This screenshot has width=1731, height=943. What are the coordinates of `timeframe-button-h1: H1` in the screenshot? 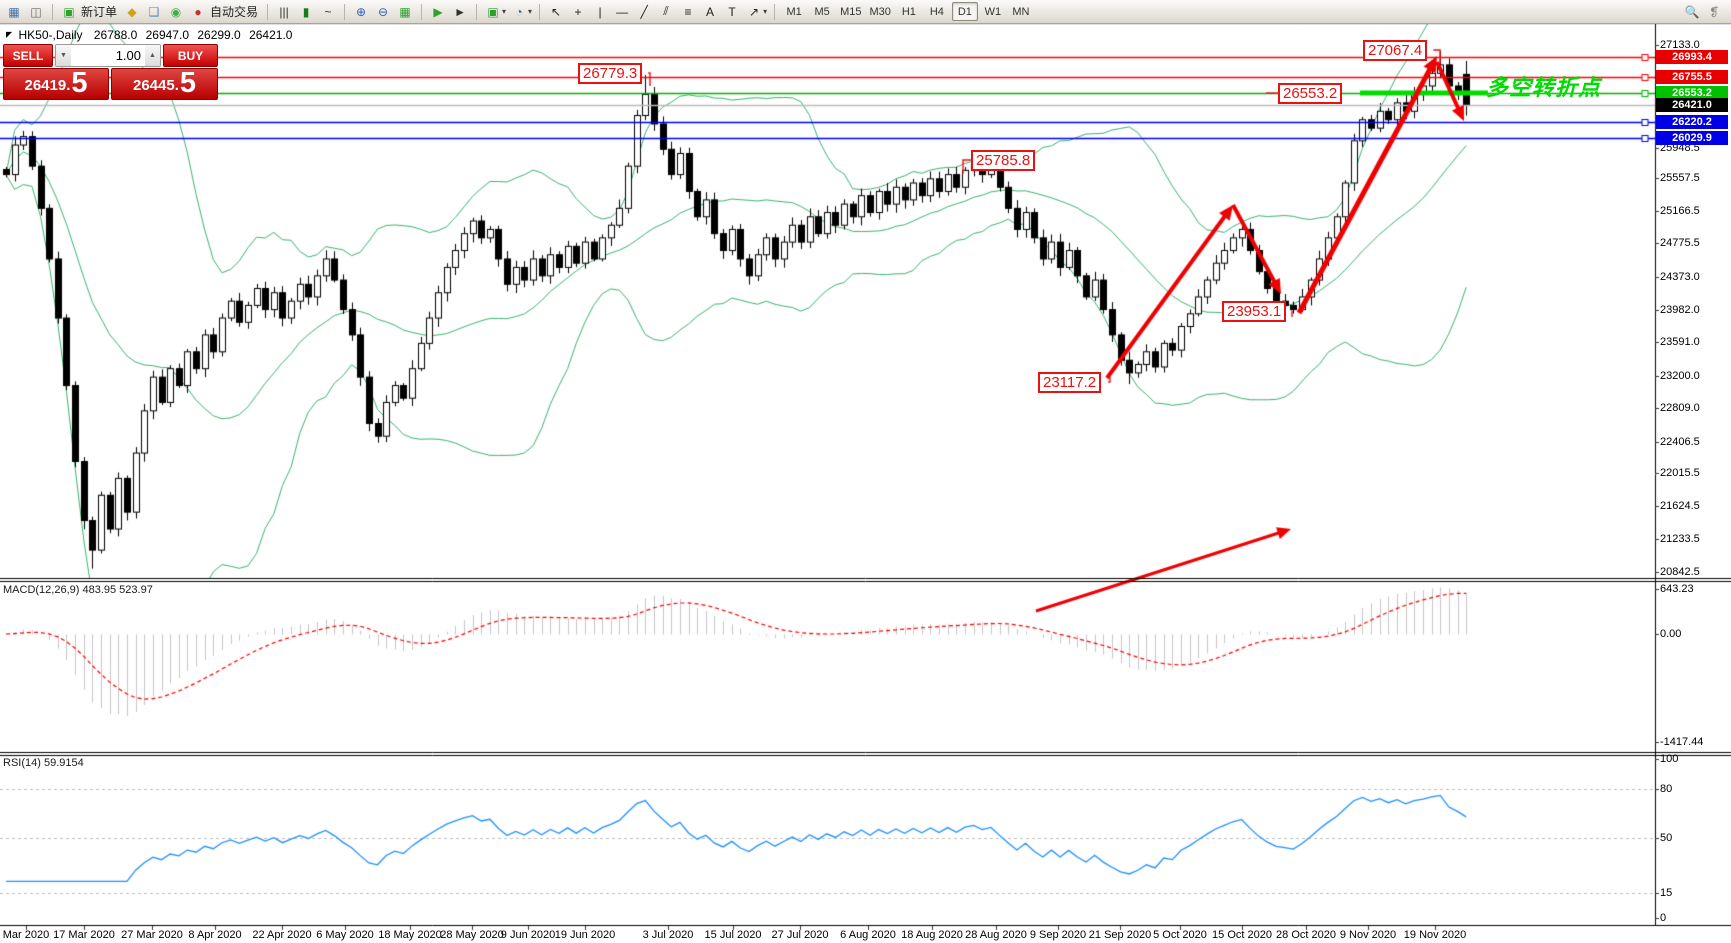 It's located at (908, 11).